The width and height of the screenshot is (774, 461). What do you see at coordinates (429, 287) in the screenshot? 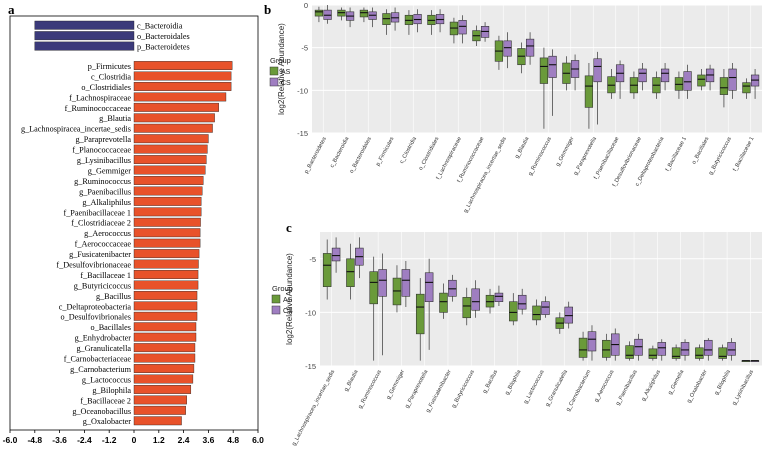
I see `panelC-box-CS-g_Paraprevotella` at bounding box center [429, 287].